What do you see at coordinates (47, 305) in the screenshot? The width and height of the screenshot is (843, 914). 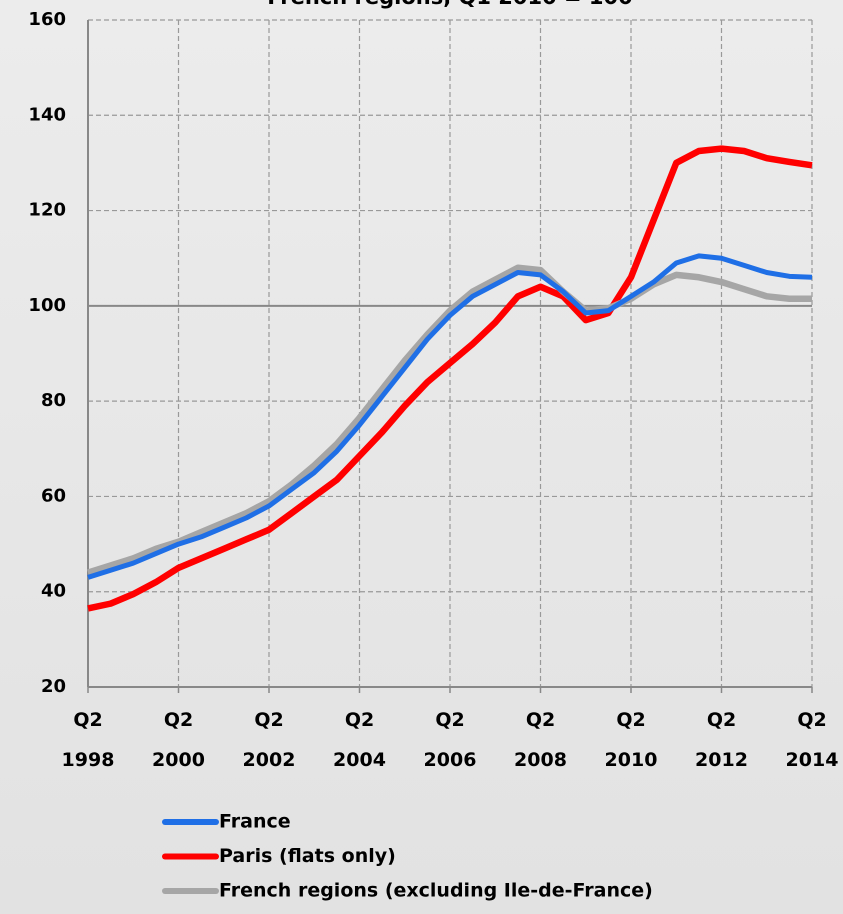 I see `y-tick-label: 100` at bounding box center [47, 305].